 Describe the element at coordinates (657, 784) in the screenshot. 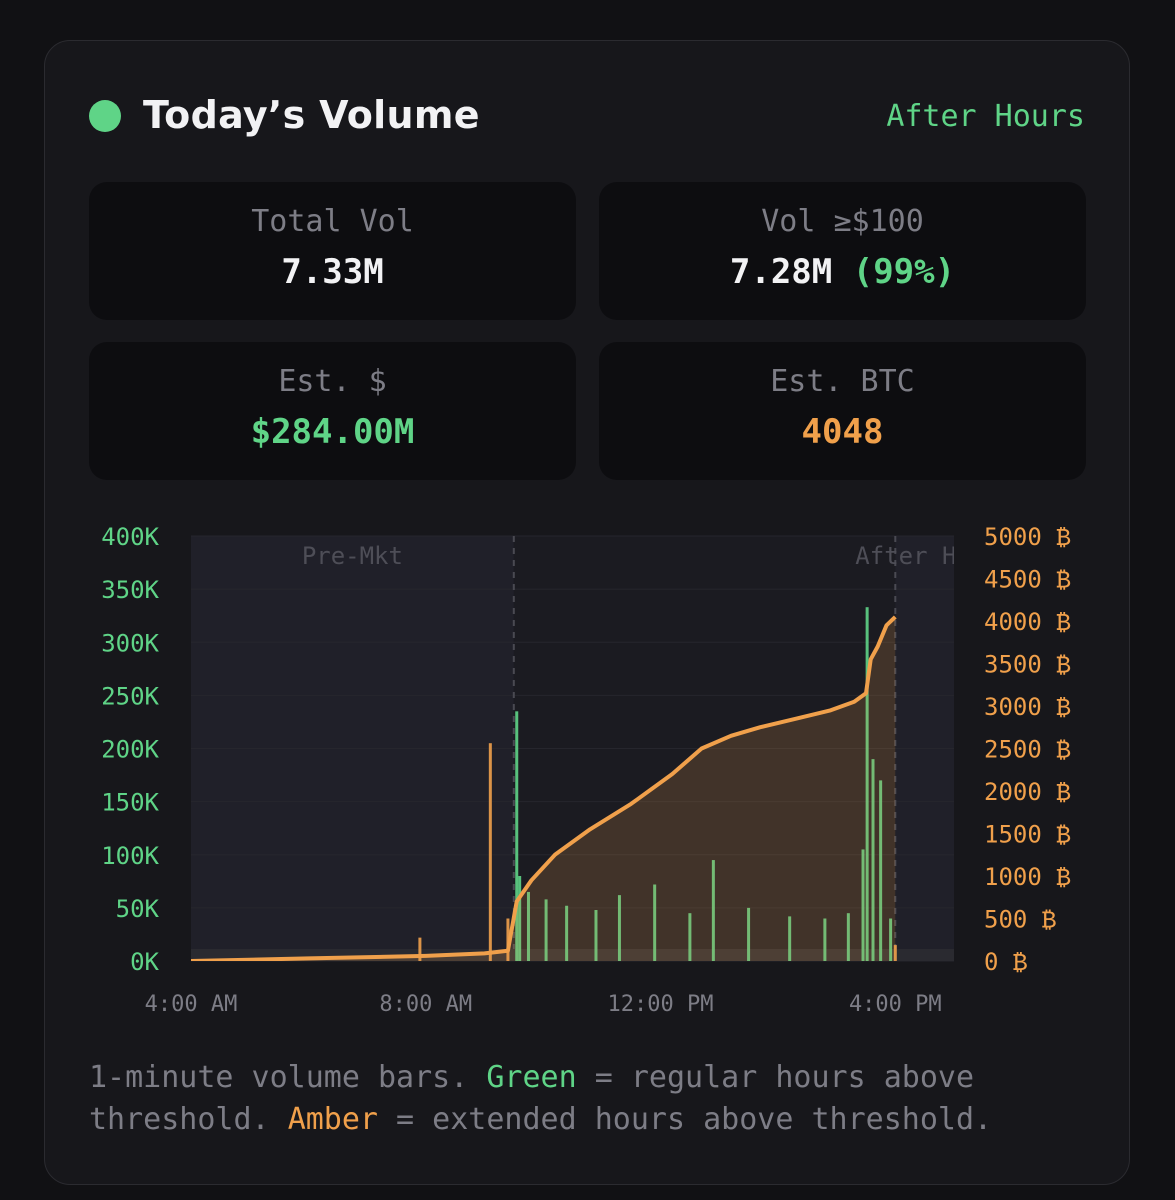

I see `volume-bars` at that location.